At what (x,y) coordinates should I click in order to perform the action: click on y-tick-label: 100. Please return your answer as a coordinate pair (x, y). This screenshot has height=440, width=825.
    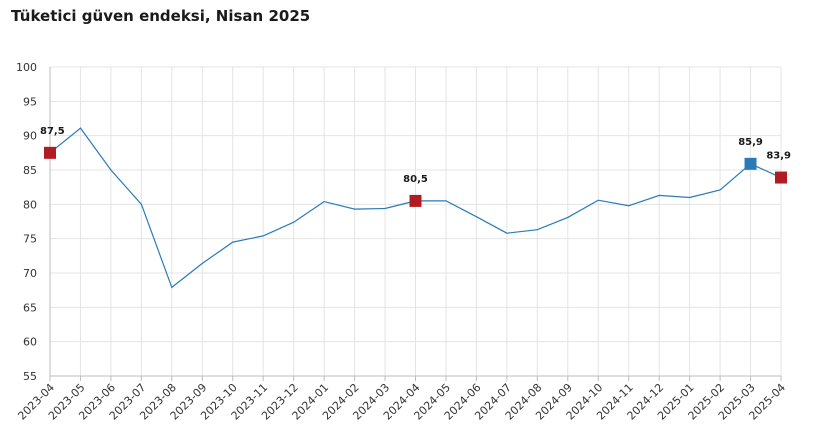
    Looking at the image, I should click on (26, 67).